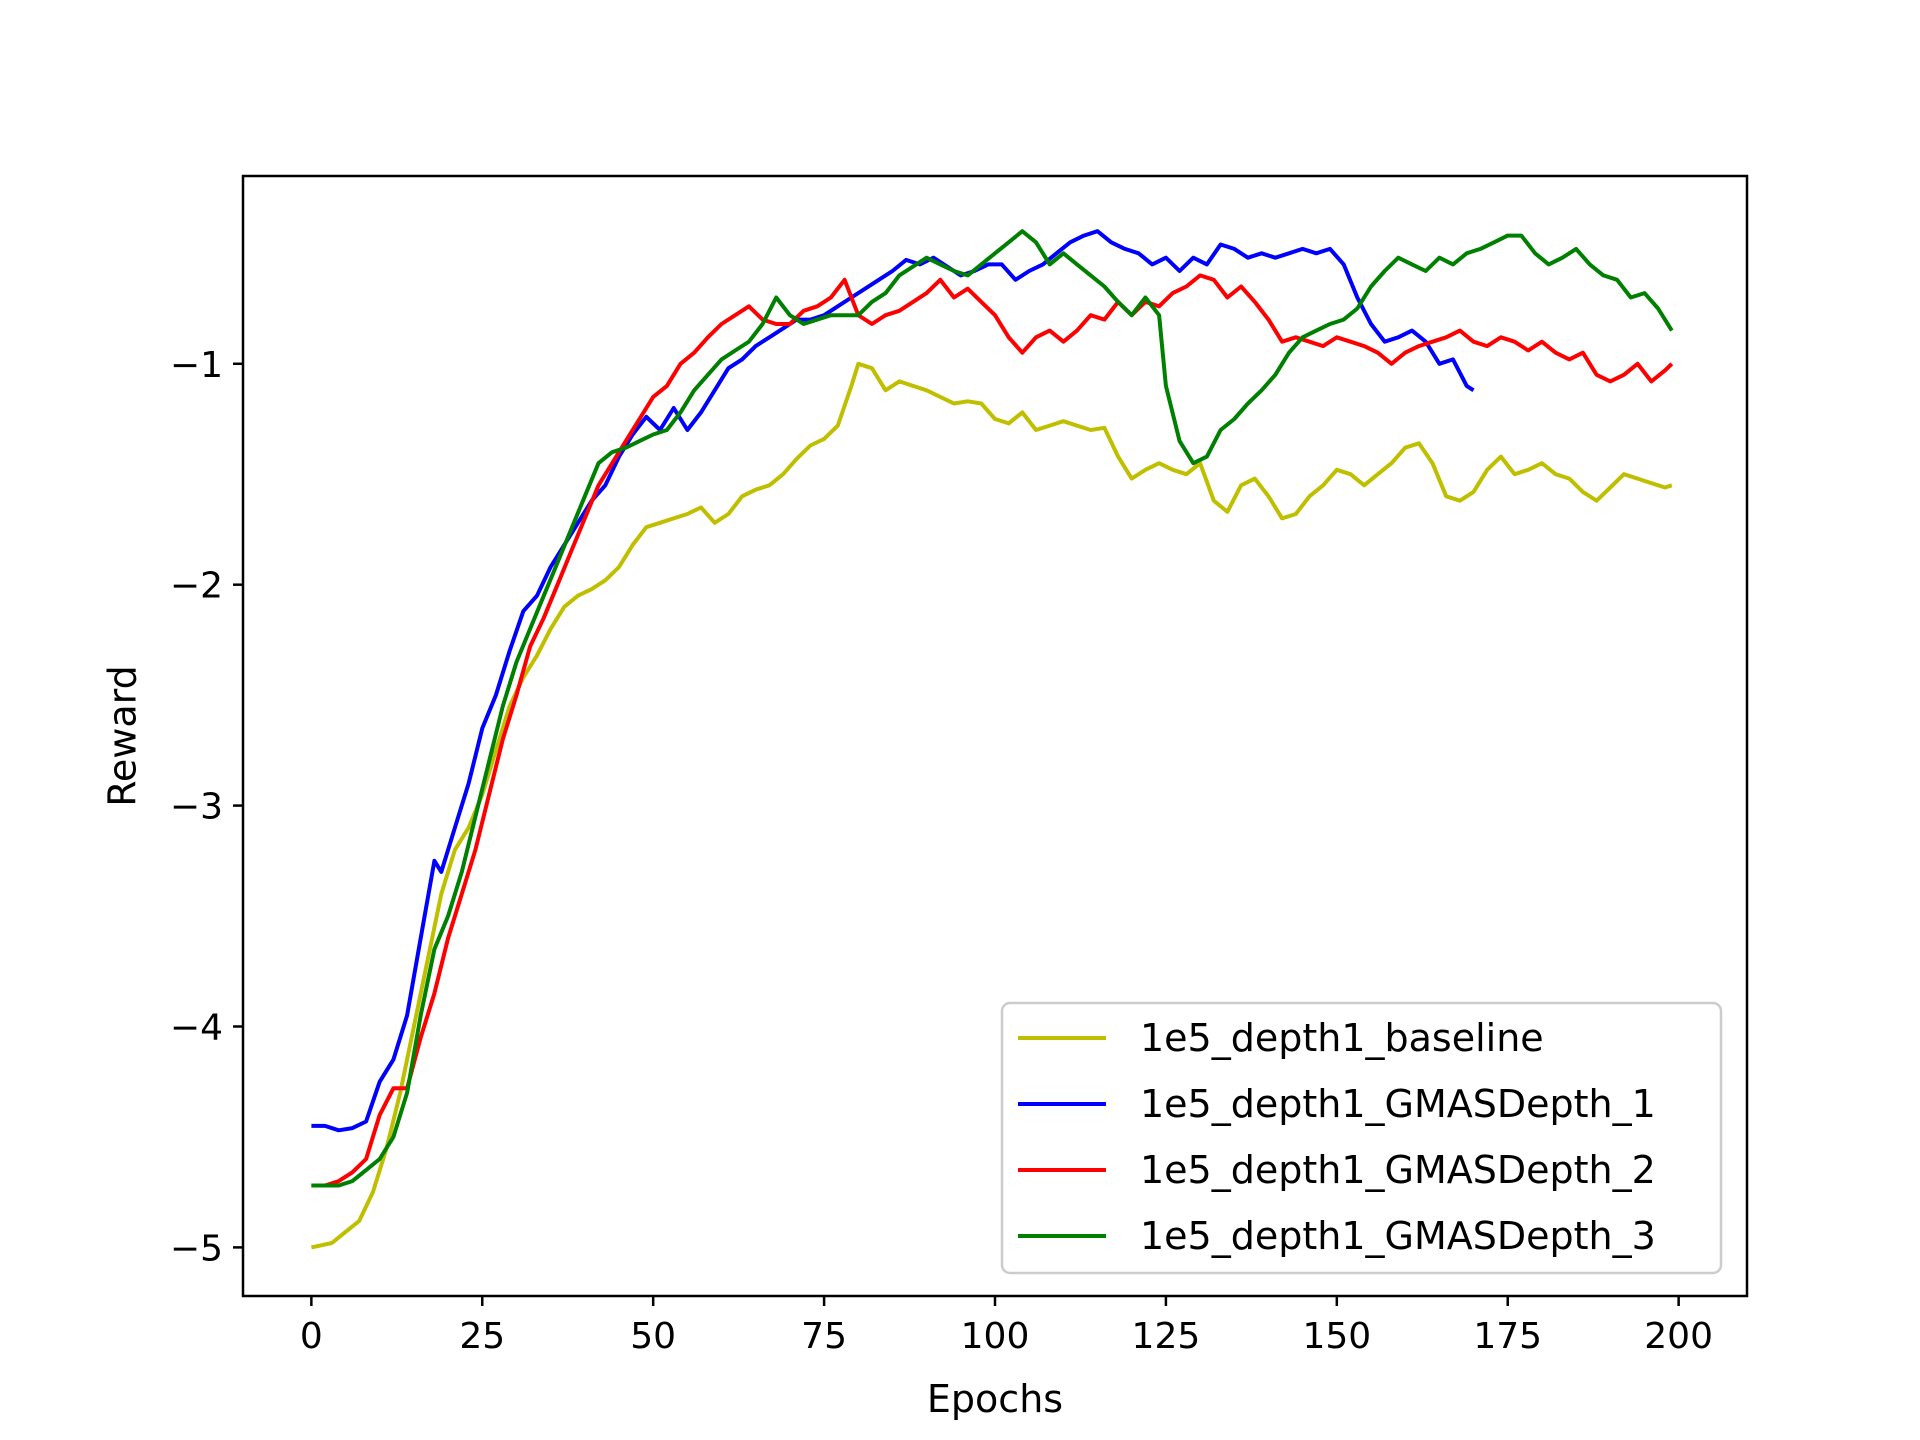 This screenshot has width=1920, height=1440. I want to click on x-tick-label: 75, so click(824, 1336).